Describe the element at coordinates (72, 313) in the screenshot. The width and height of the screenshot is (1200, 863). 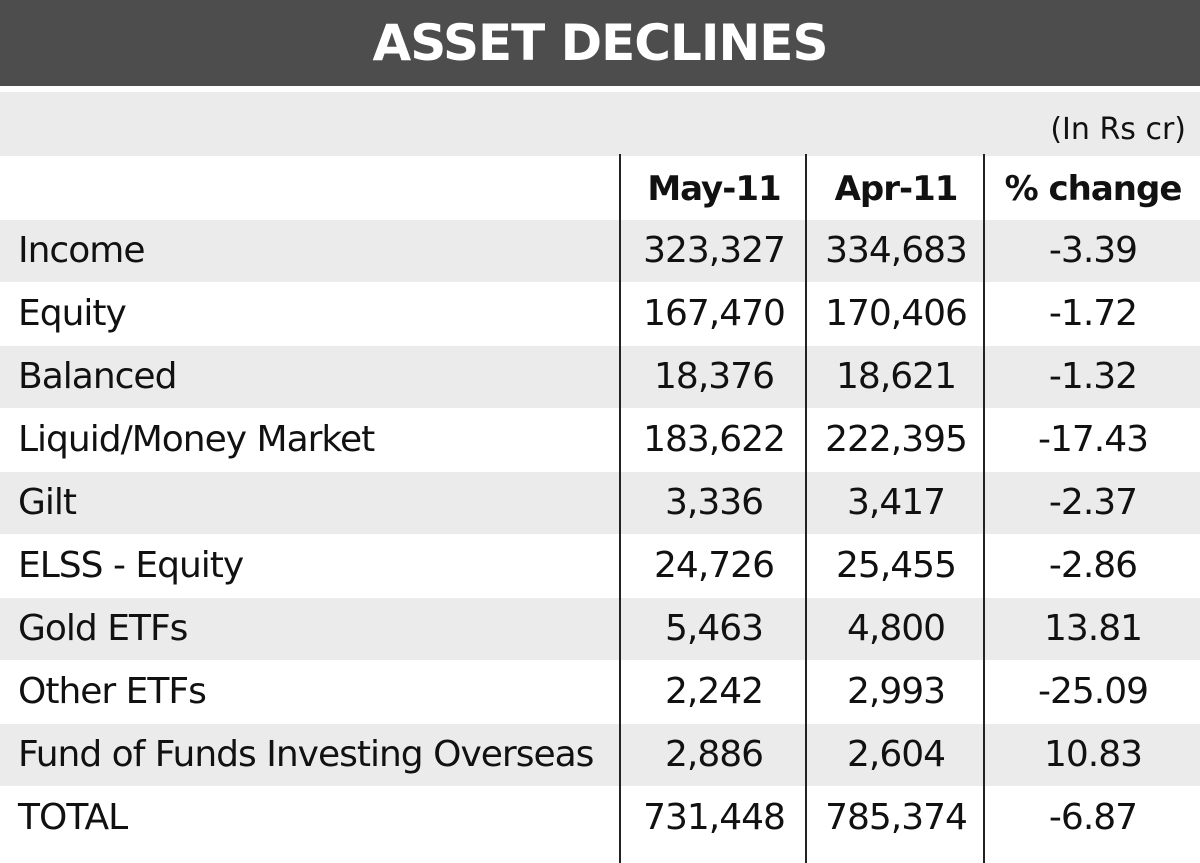
I see `row-label: Equity` at that location.